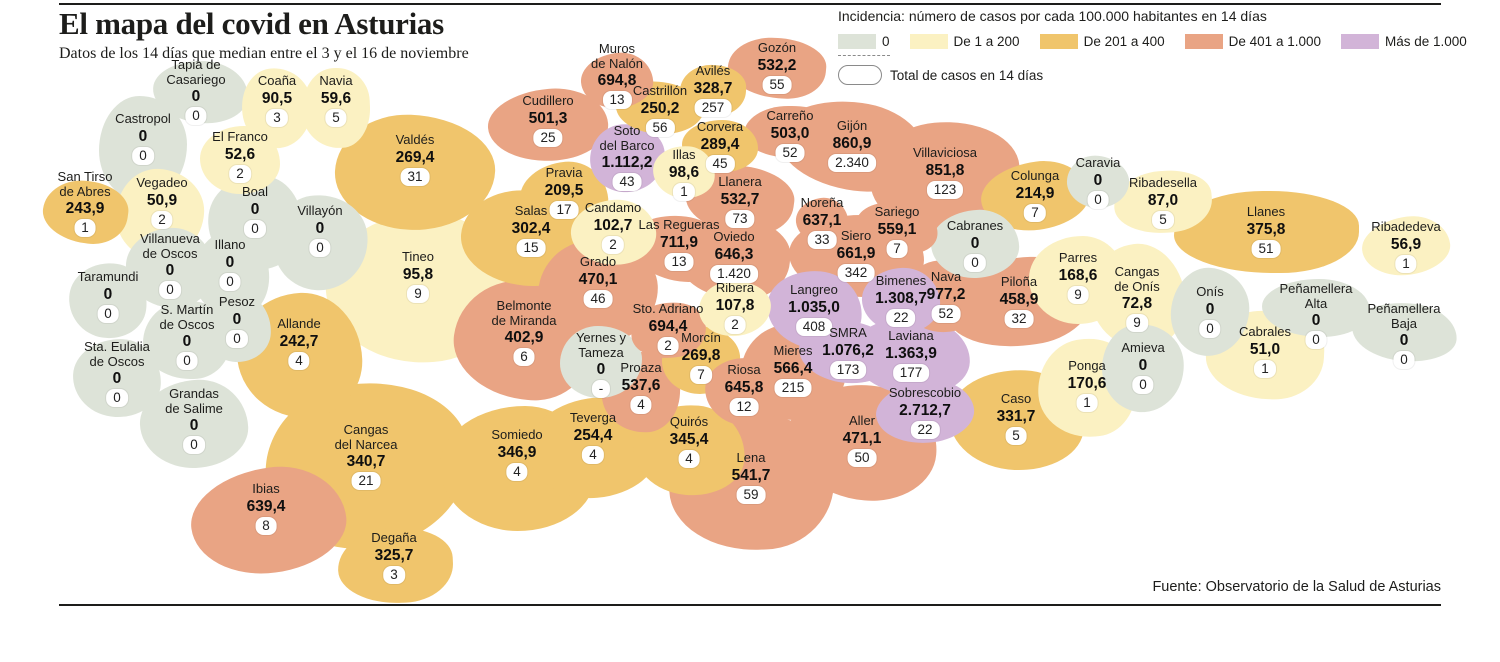 The image size is (1500, 662). I want to click on municipality-label: Caso 331,7 5, so click(1016, 418).